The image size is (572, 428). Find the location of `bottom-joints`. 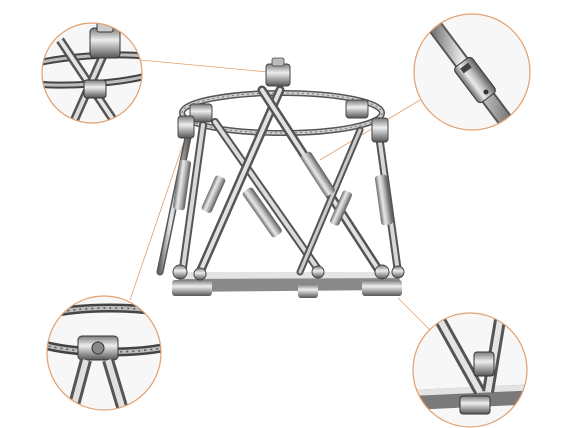

bottom-joints is located at coordinates (288, 272).